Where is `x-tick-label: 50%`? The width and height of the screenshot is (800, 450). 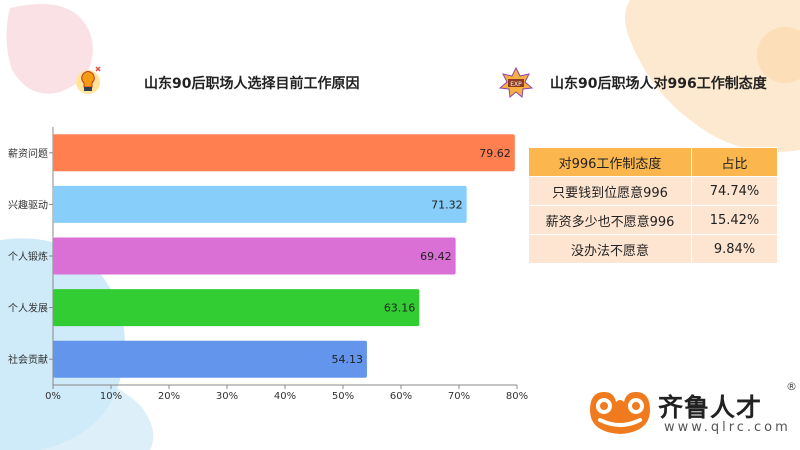 x-tick-label: 50% is located at coordinates (343, 396).